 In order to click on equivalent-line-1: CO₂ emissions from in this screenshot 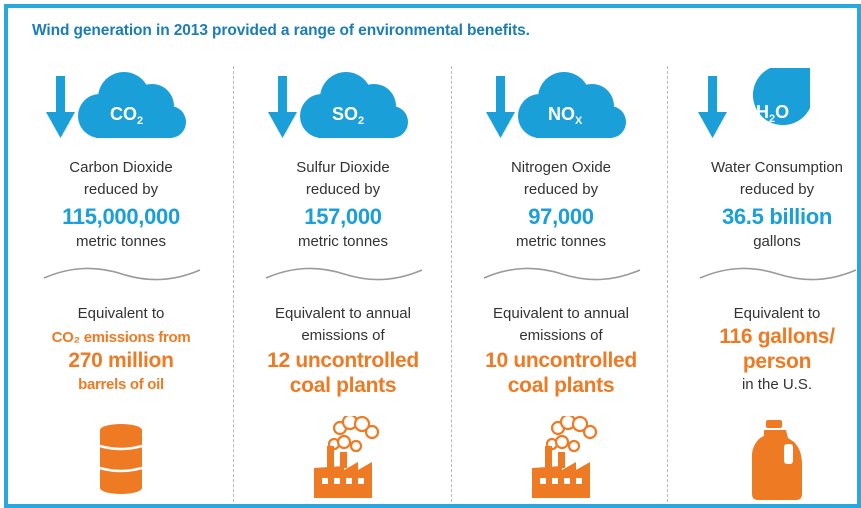, I will do `click(121, 337)`.